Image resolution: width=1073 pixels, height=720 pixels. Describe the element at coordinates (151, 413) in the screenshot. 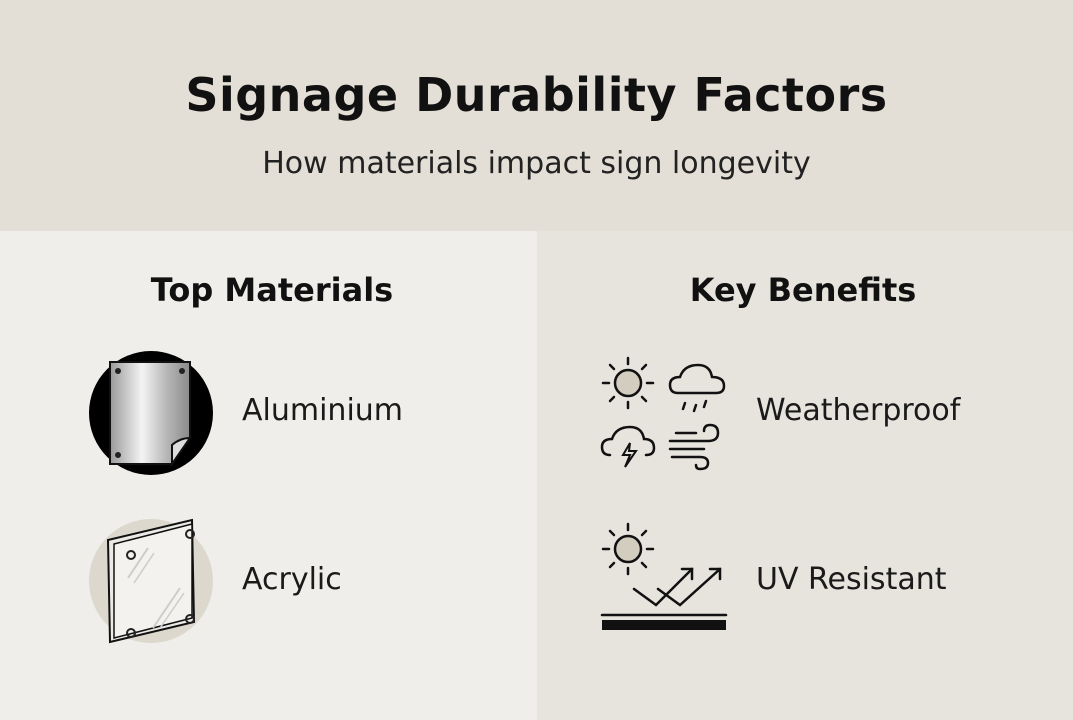

I see `aluminium-sheet-icon` at that location.